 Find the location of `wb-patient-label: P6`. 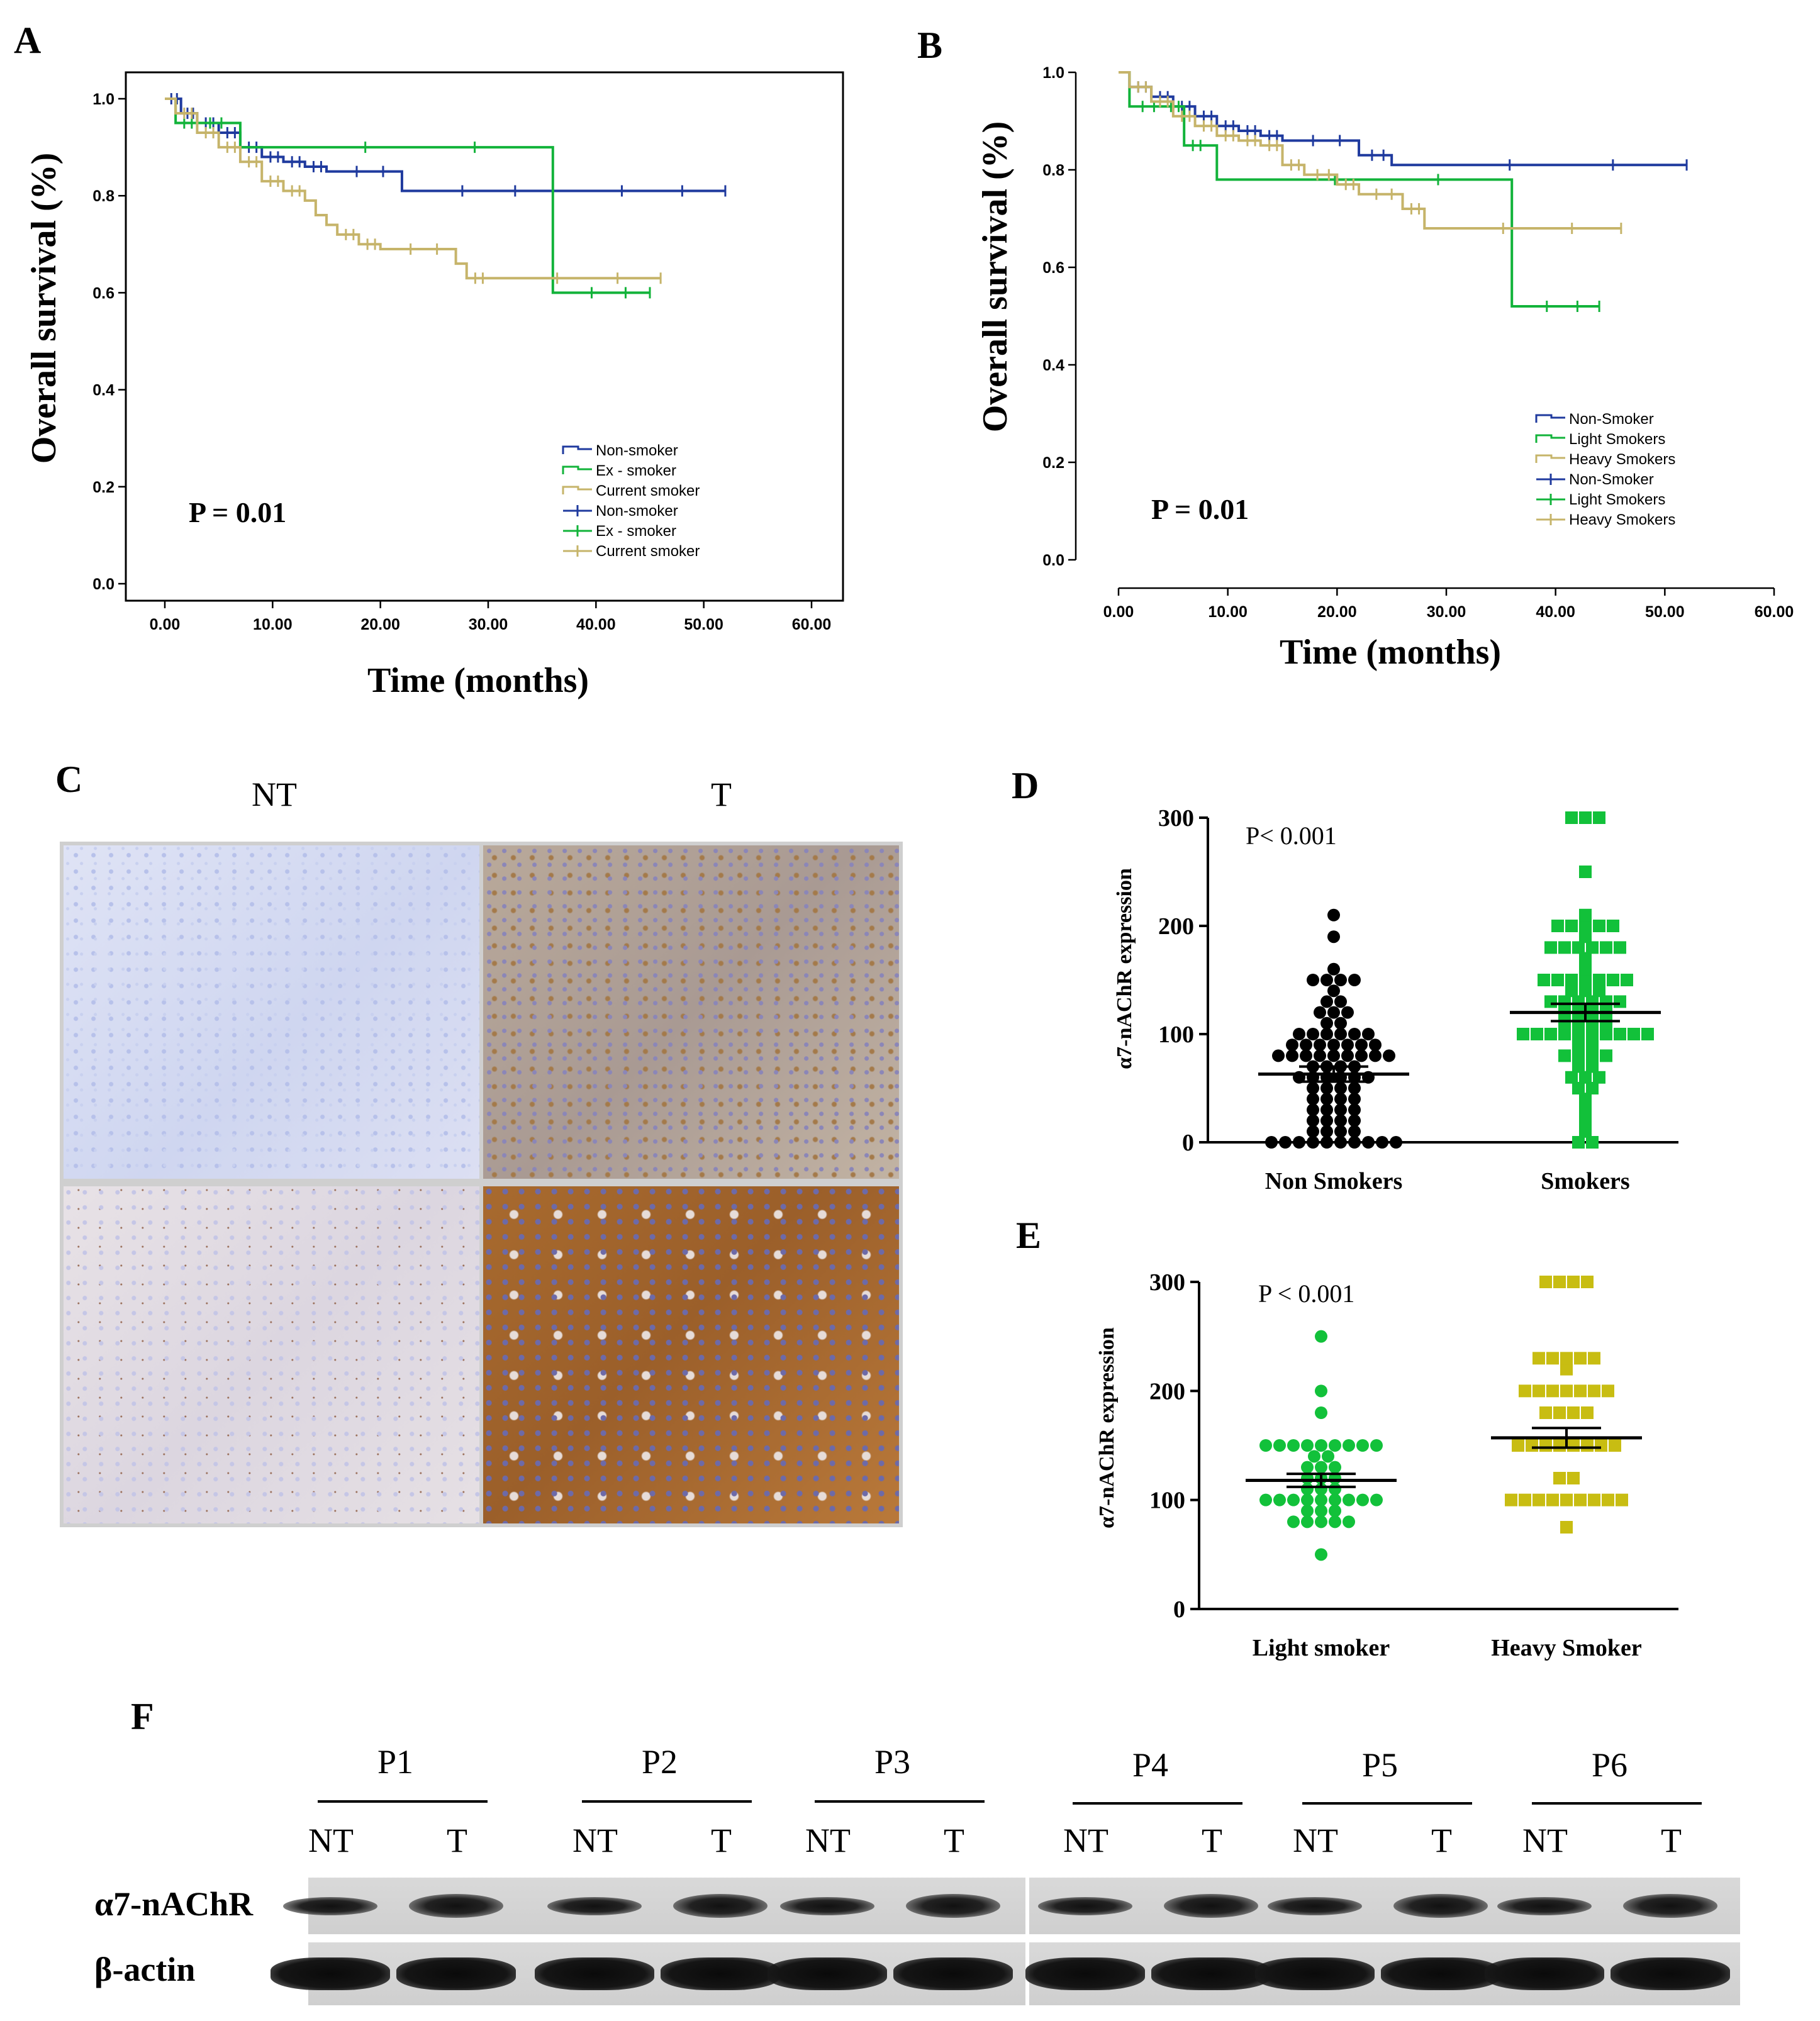

wb-patient-label: P6 is located at coordinates (1610, 1765).